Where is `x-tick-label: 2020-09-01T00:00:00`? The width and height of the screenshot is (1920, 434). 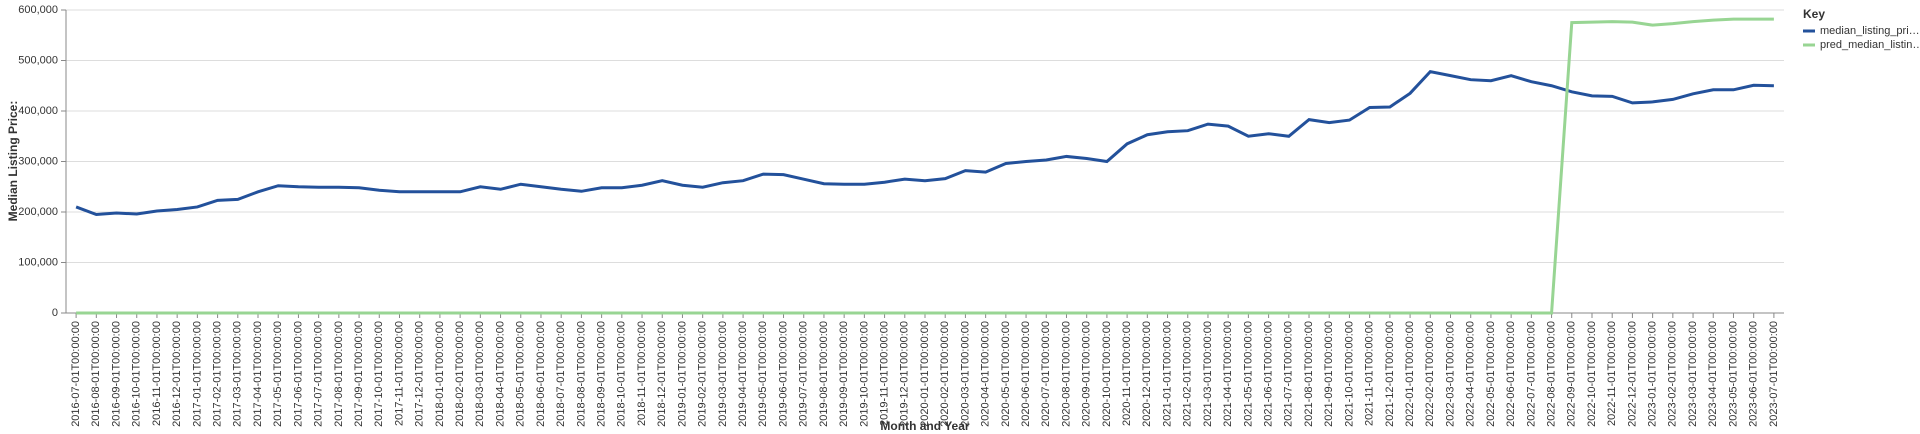
x-tick-label: 2020-09-01T00:00:00 is located at coordinates (1087, 374).